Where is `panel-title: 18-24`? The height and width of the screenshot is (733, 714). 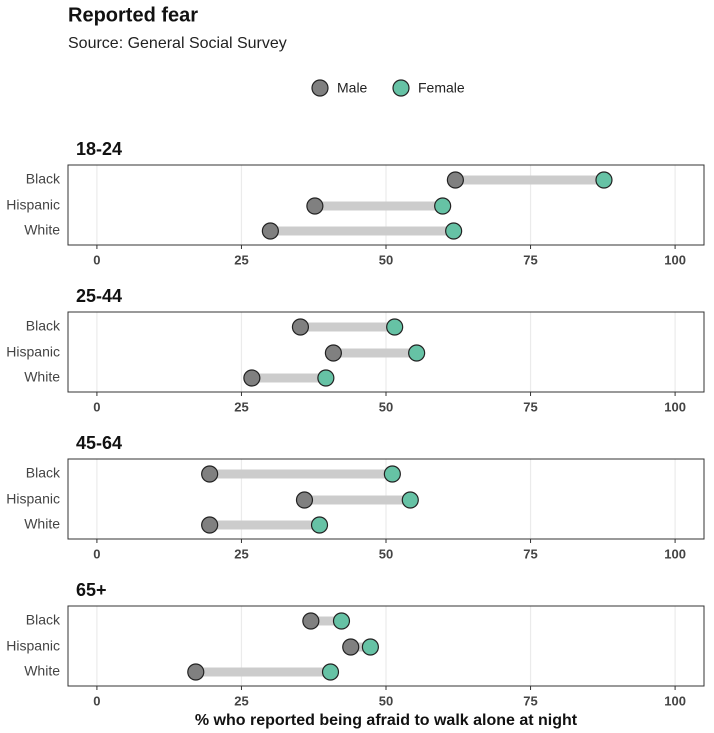
panel-title: 18-24 is located at coordinates (99, 149).